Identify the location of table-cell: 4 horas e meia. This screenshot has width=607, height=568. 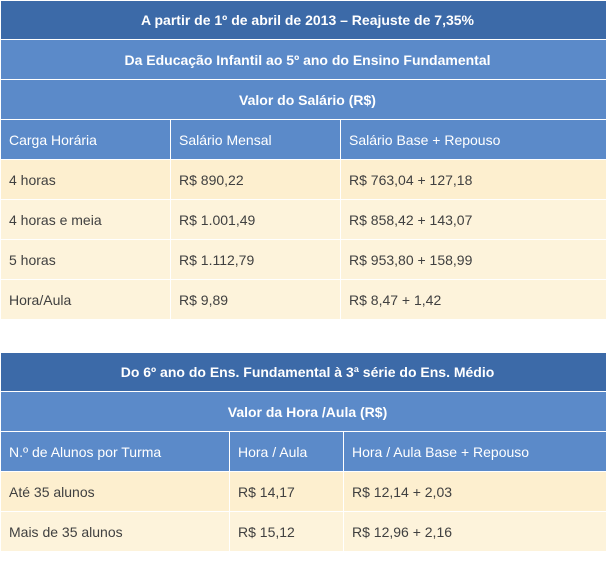
(85, 219).